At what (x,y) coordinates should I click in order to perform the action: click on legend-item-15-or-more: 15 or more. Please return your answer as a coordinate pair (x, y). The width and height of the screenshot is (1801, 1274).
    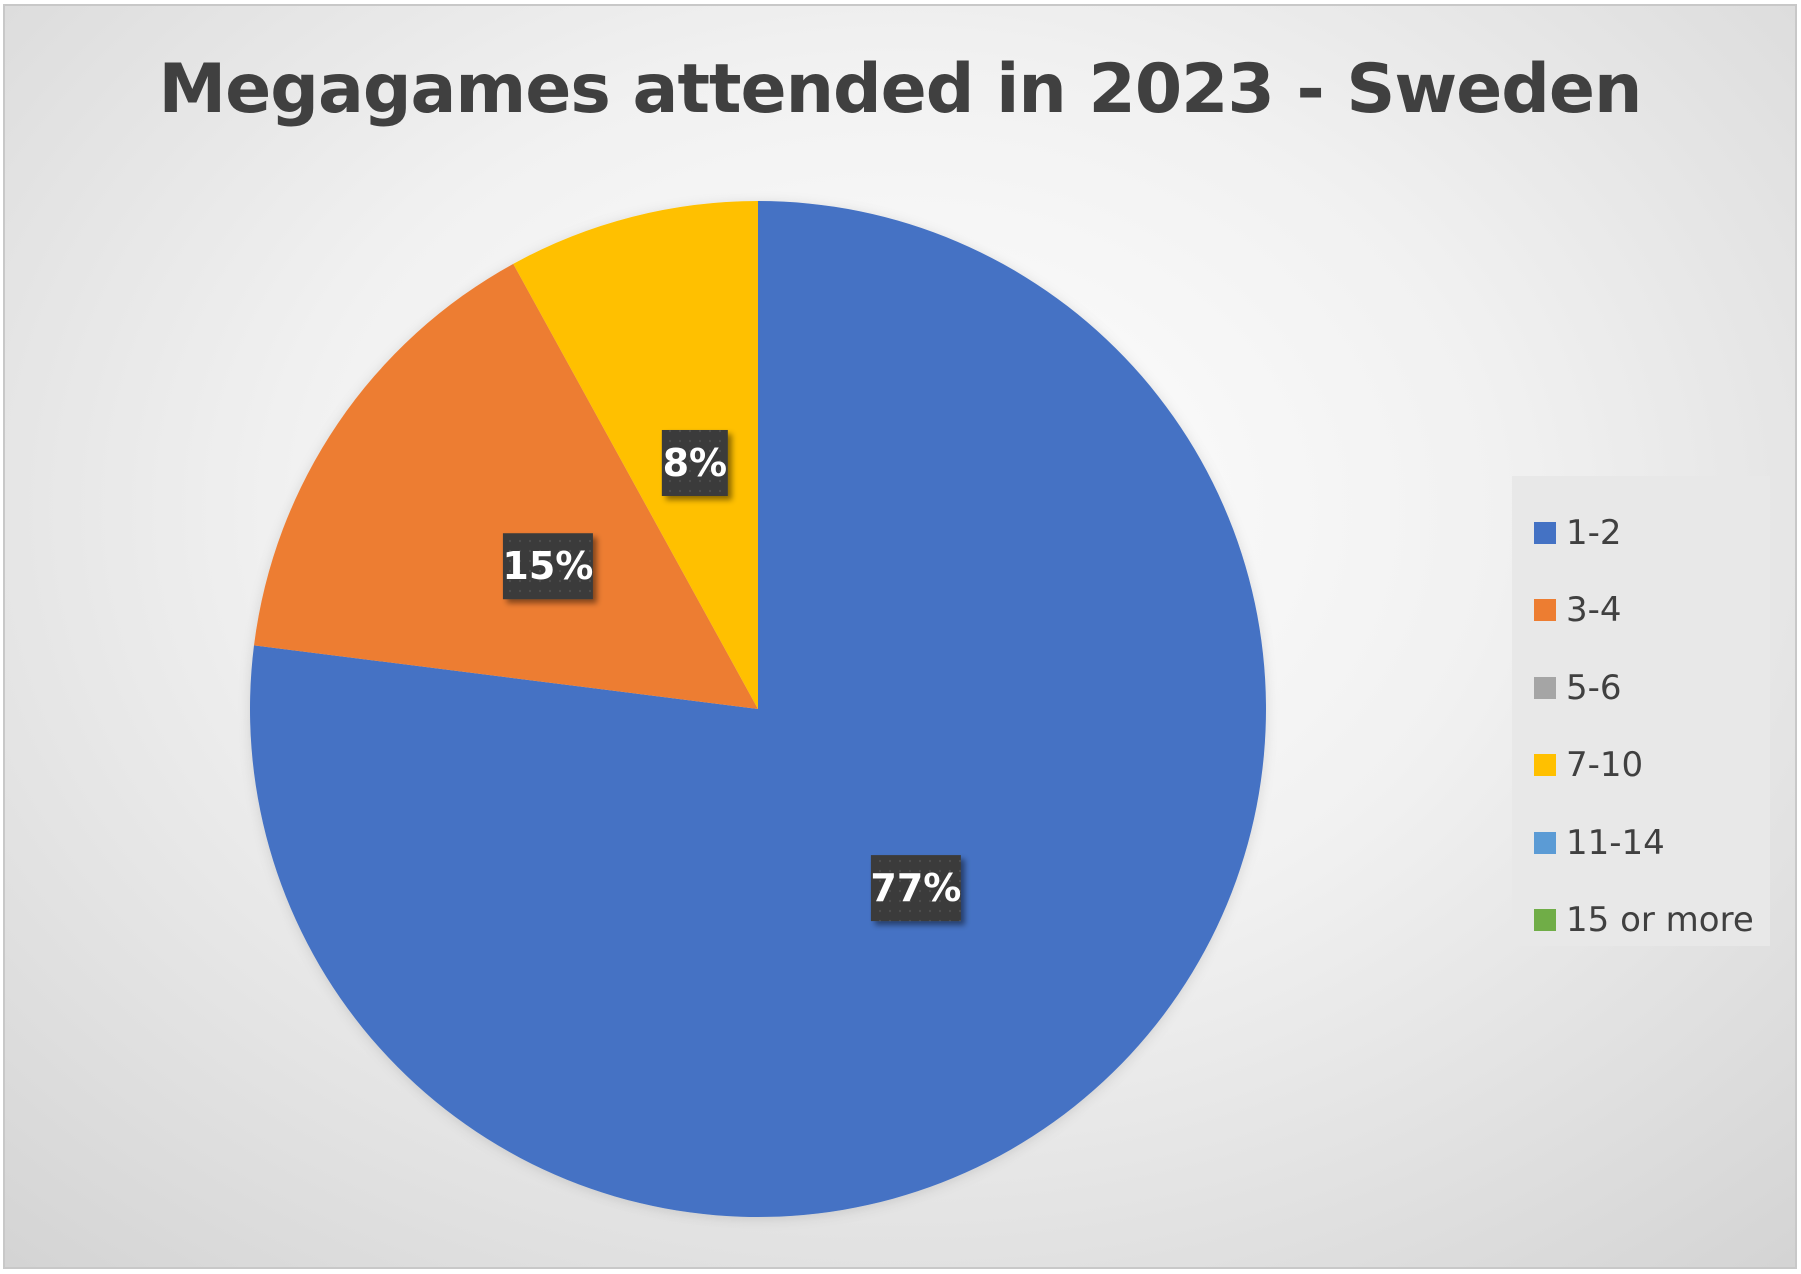
    Looking at the image, I should click on (1641, 921).